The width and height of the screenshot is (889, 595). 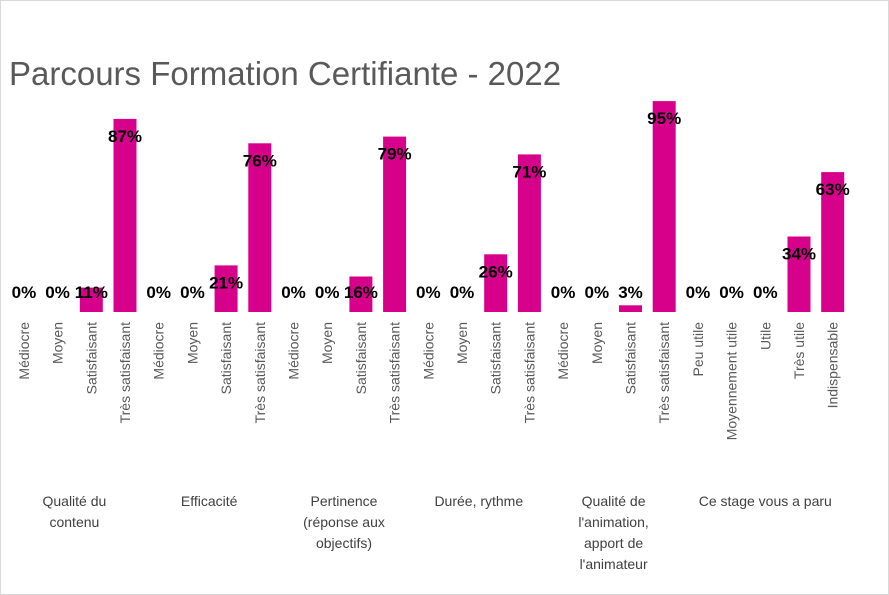 What do you see at coordinates (799, 350) in the screenshot?
I see `category-tick-label: Très utile` at bounding box center [799, 350].